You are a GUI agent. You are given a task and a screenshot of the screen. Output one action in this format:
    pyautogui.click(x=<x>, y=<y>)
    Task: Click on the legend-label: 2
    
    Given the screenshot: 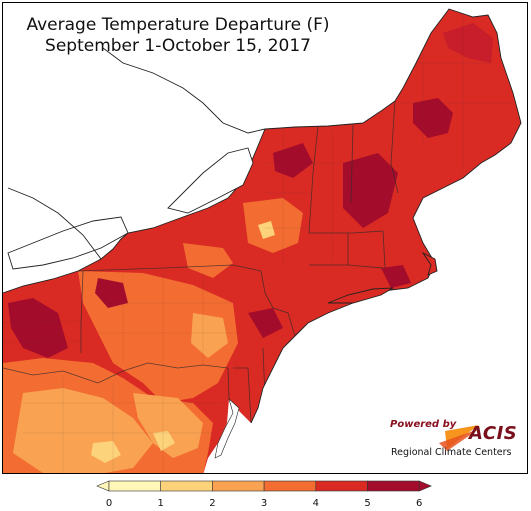 What is the action you would take?
    pyautogui.click(x=212, y=503)
    